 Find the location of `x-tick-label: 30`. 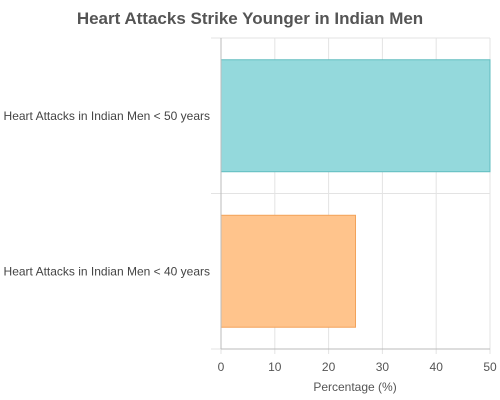

x-tick-label: 30 is located at coordinates (383, 367).